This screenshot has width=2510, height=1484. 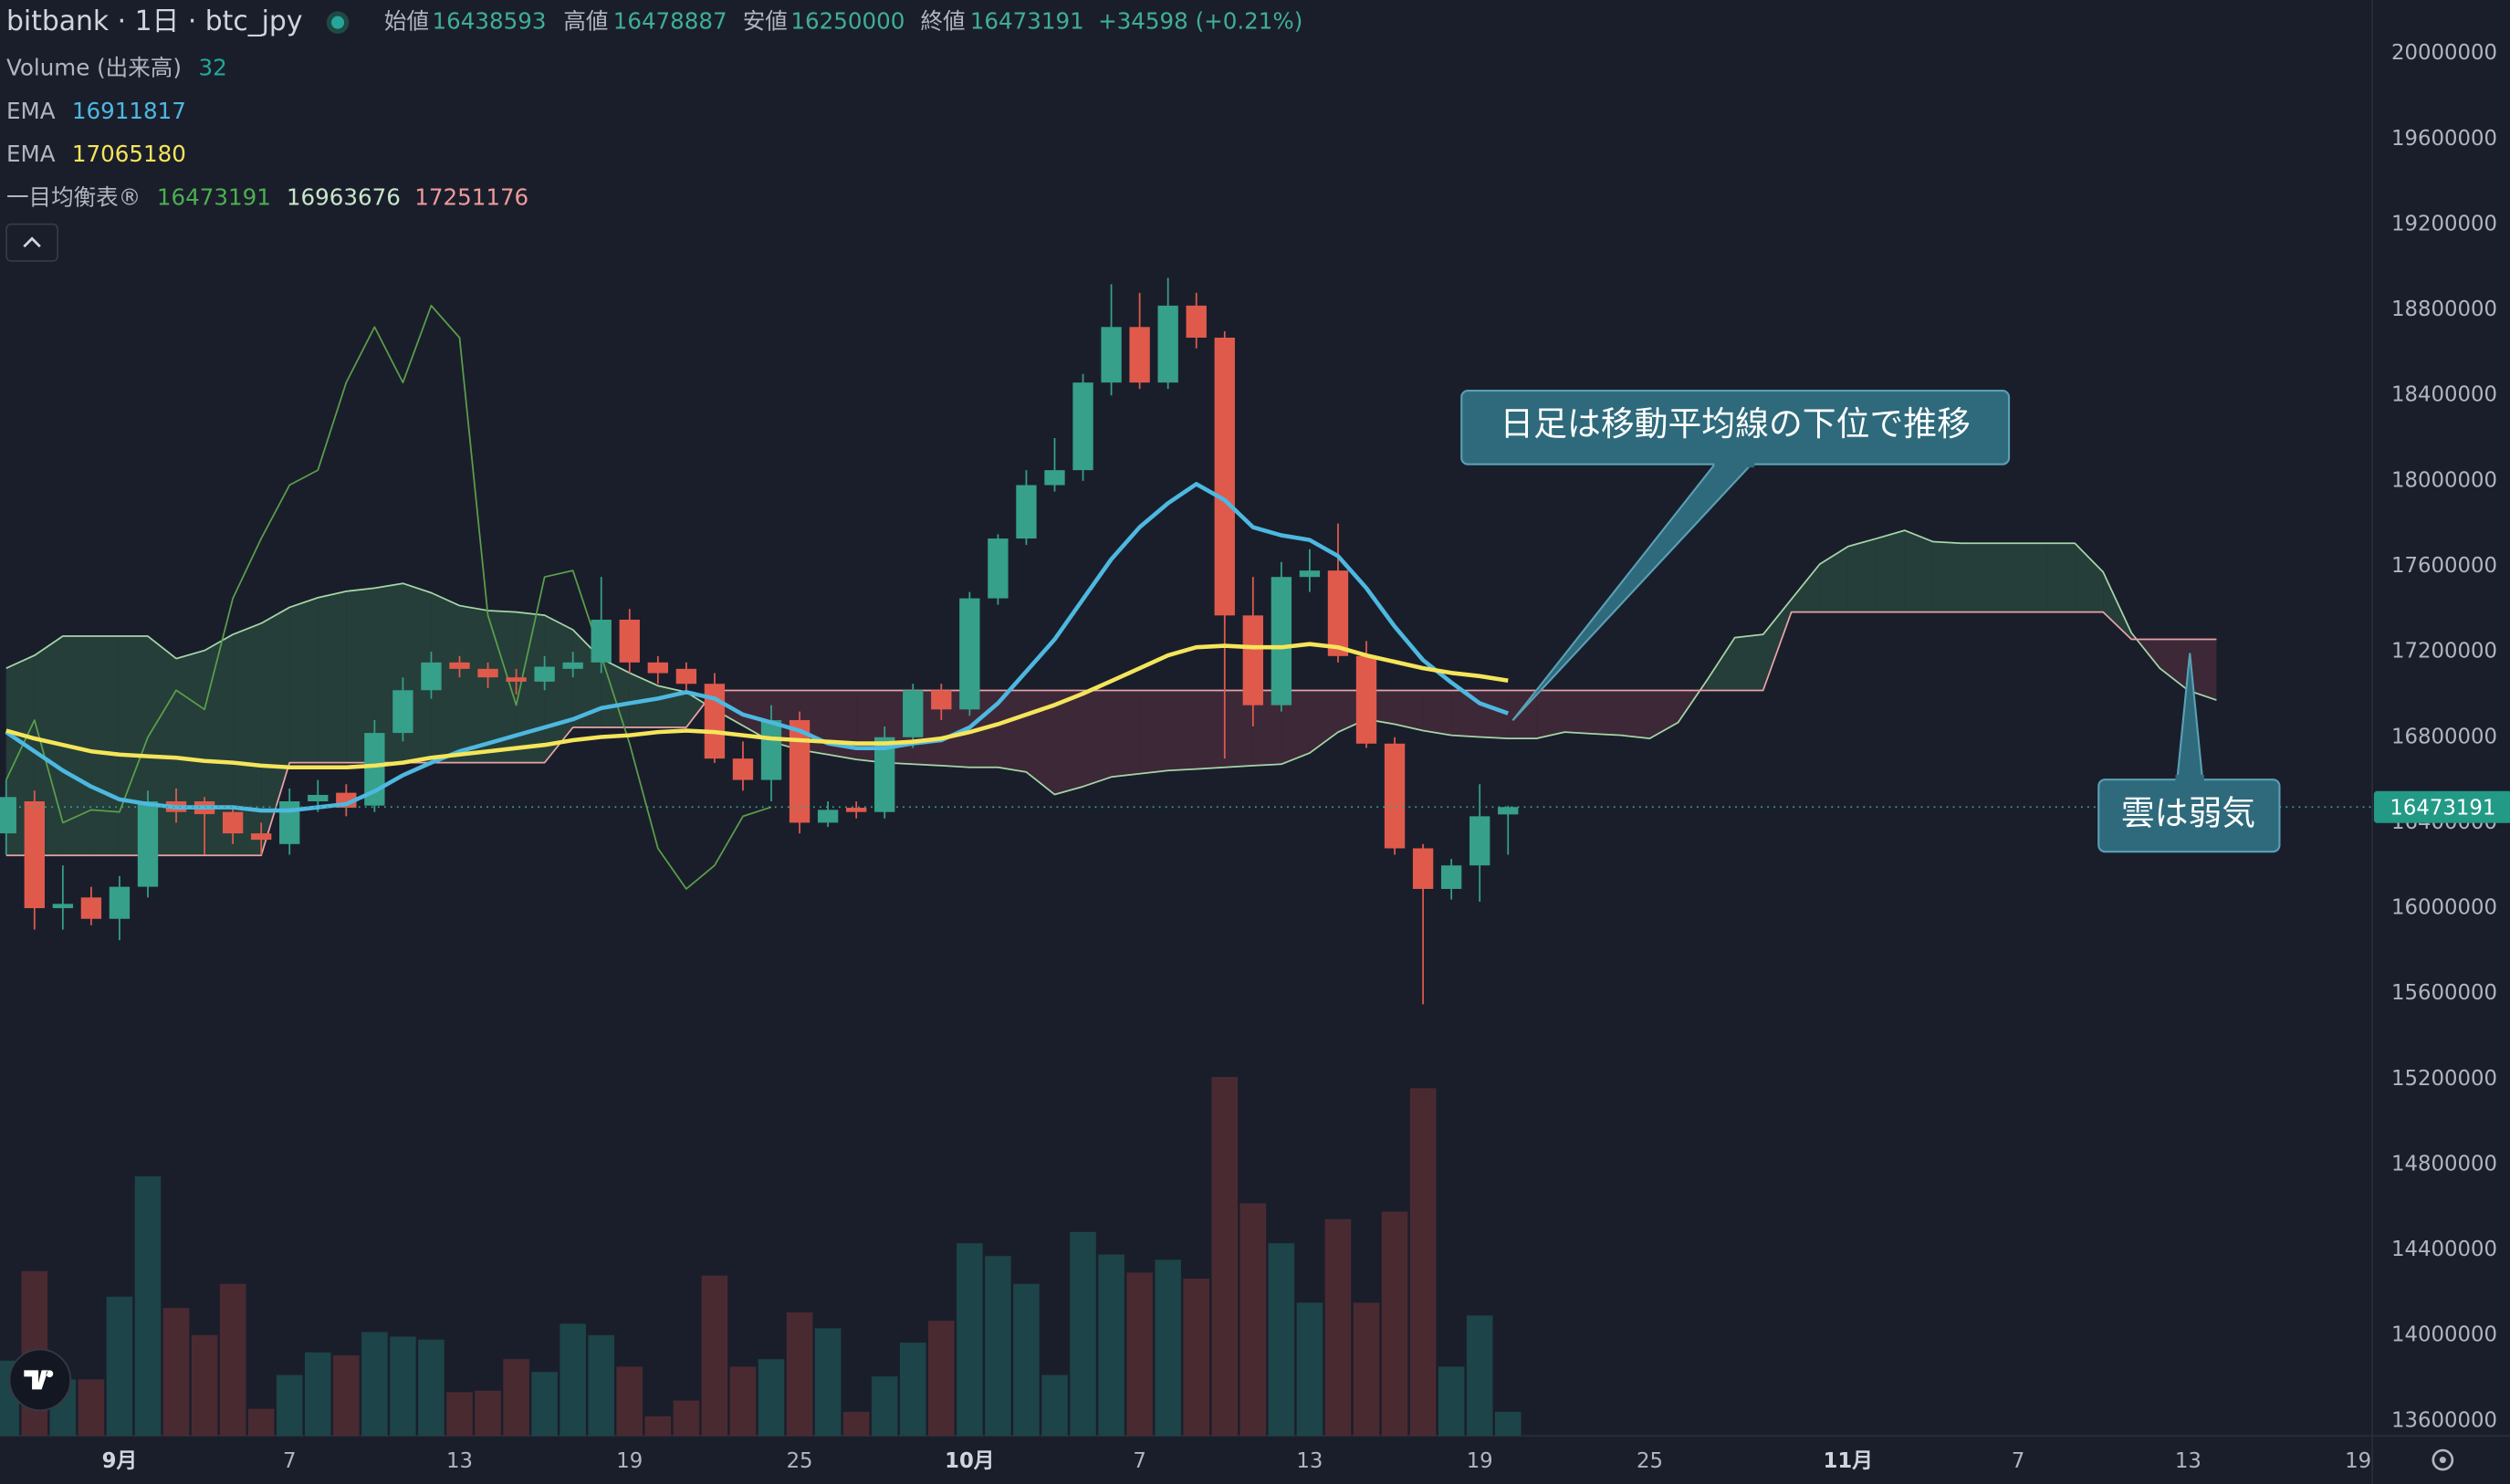 What do you see at coordinates (2444, 395) in the screenshot?
I see `y-tick-label: 18400000` at bounding box center [2444, 395].